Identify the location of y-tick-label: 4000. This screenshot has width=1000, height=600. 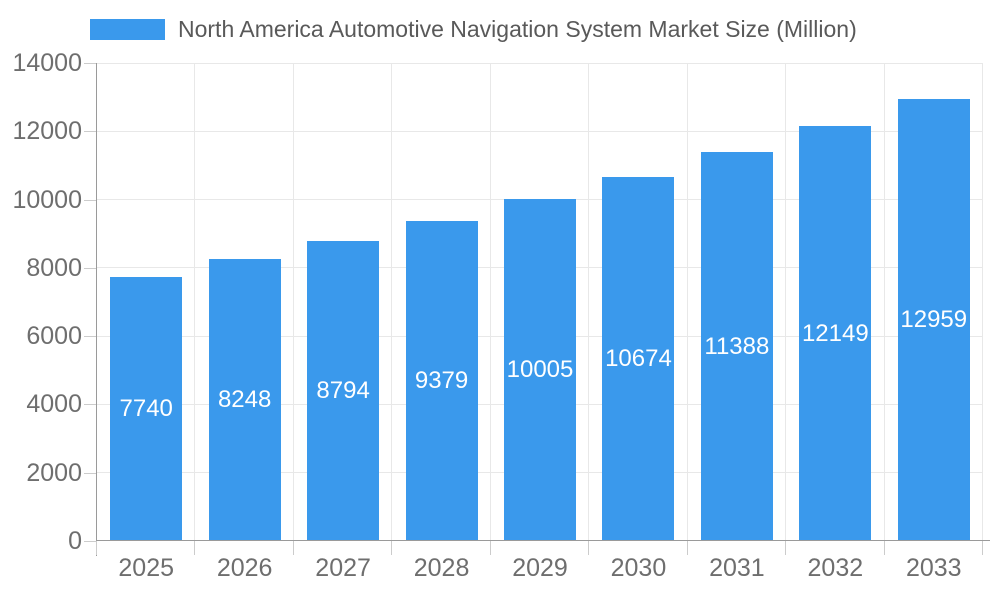
(54, 404).